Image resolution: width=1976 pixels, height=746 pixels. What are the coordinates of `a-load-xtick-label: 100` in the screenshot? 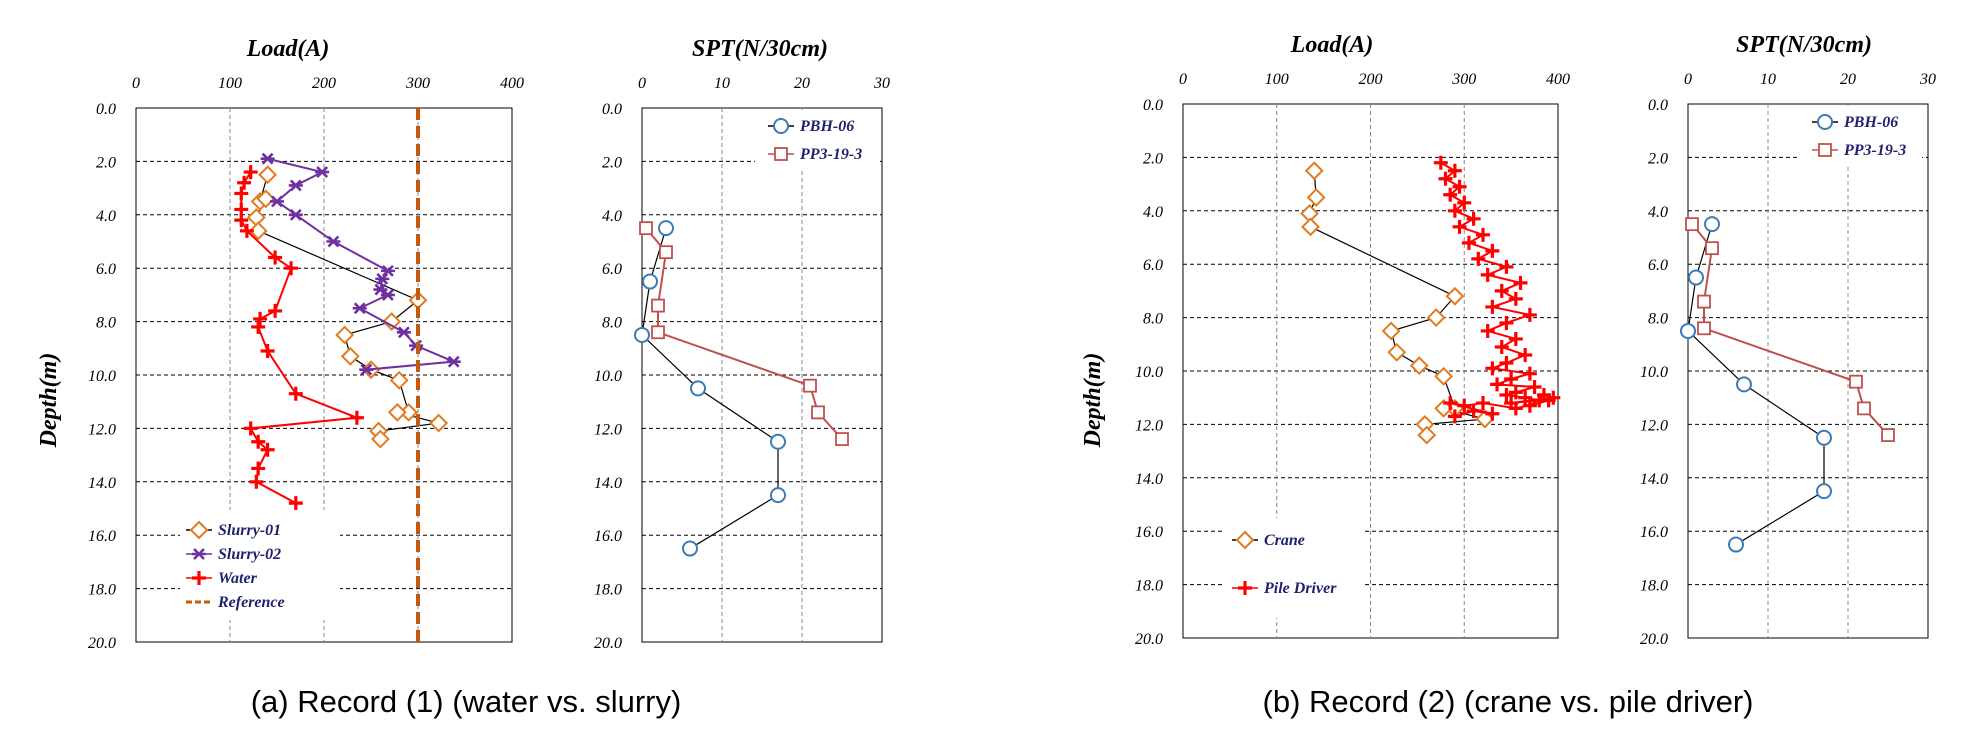 It's located at (230, 83).